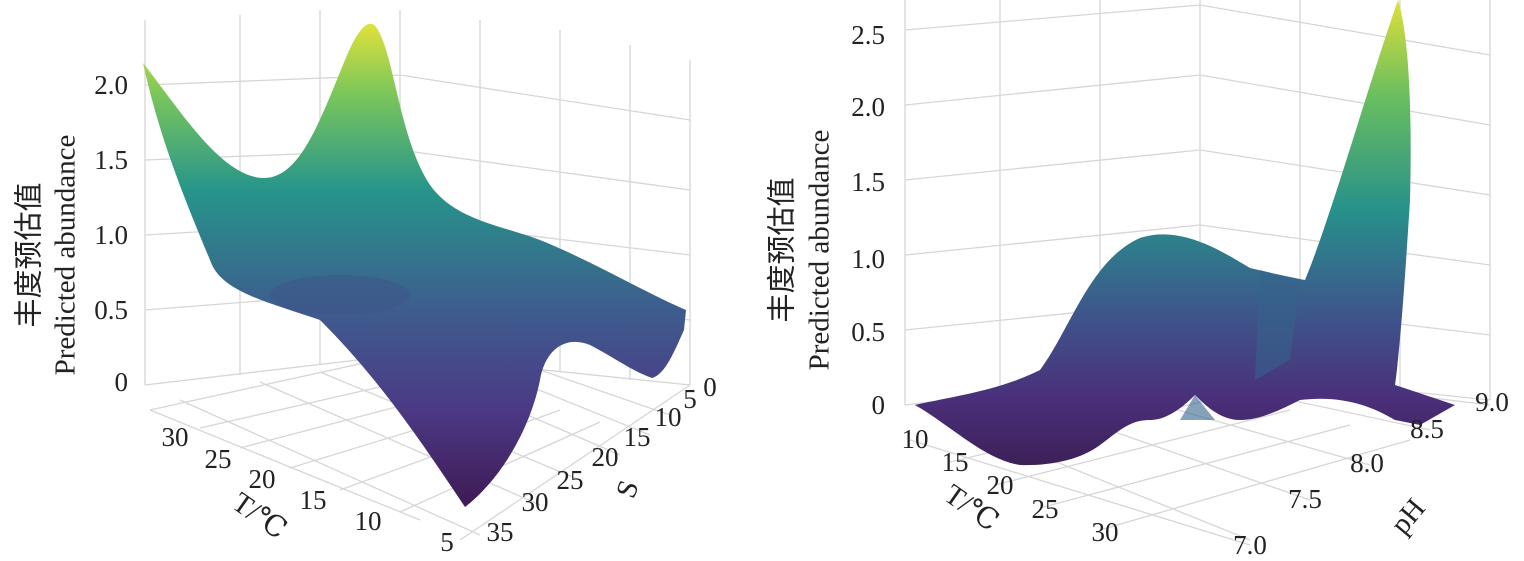  I want to click on y-axis-label: S, so click(628, 489).